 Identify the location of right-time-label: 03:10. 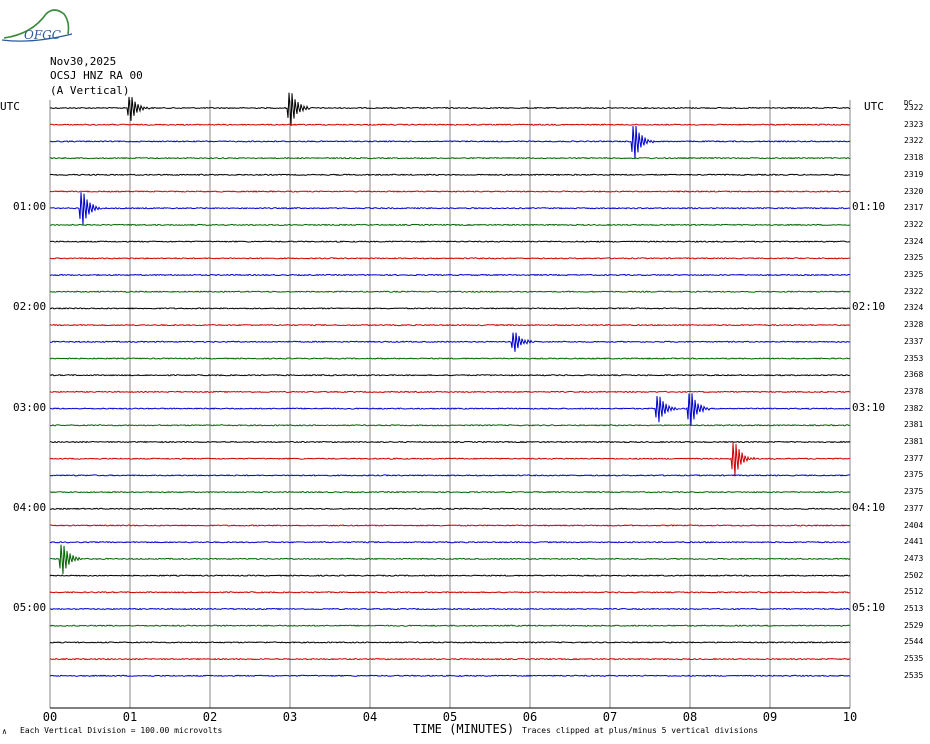
(869, 407).